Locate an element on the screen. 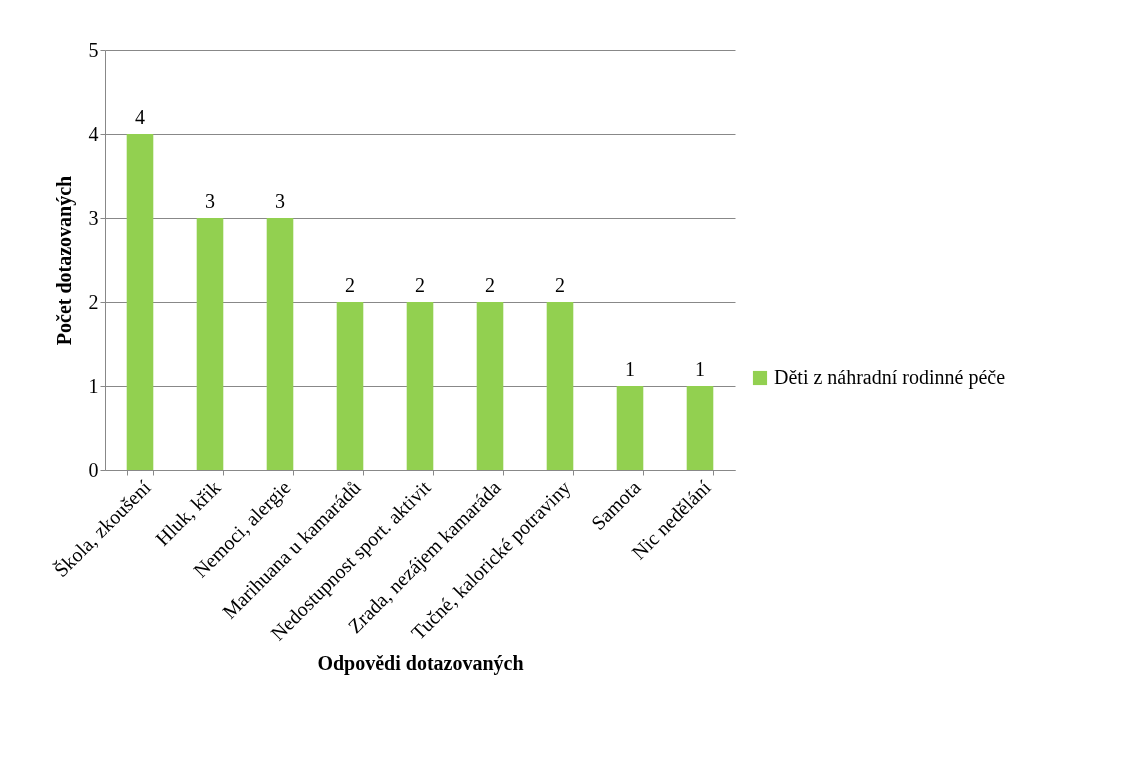  y-tick-label: 3 is located at coordinates (93, 217).